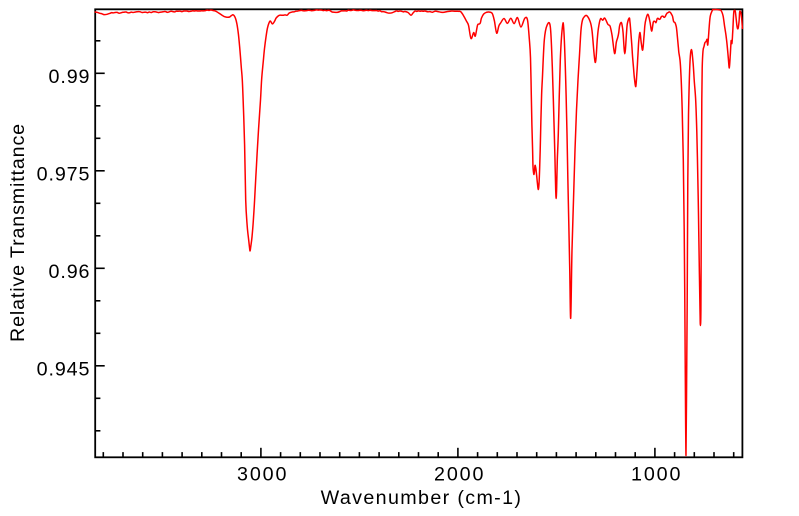 This screenshot has width=799, height=516. What do you see at coordinates (422, 498) in the screenshot?
I see `svg-text: Wavenumber (cm-1)` at bounding box center [422, 498].